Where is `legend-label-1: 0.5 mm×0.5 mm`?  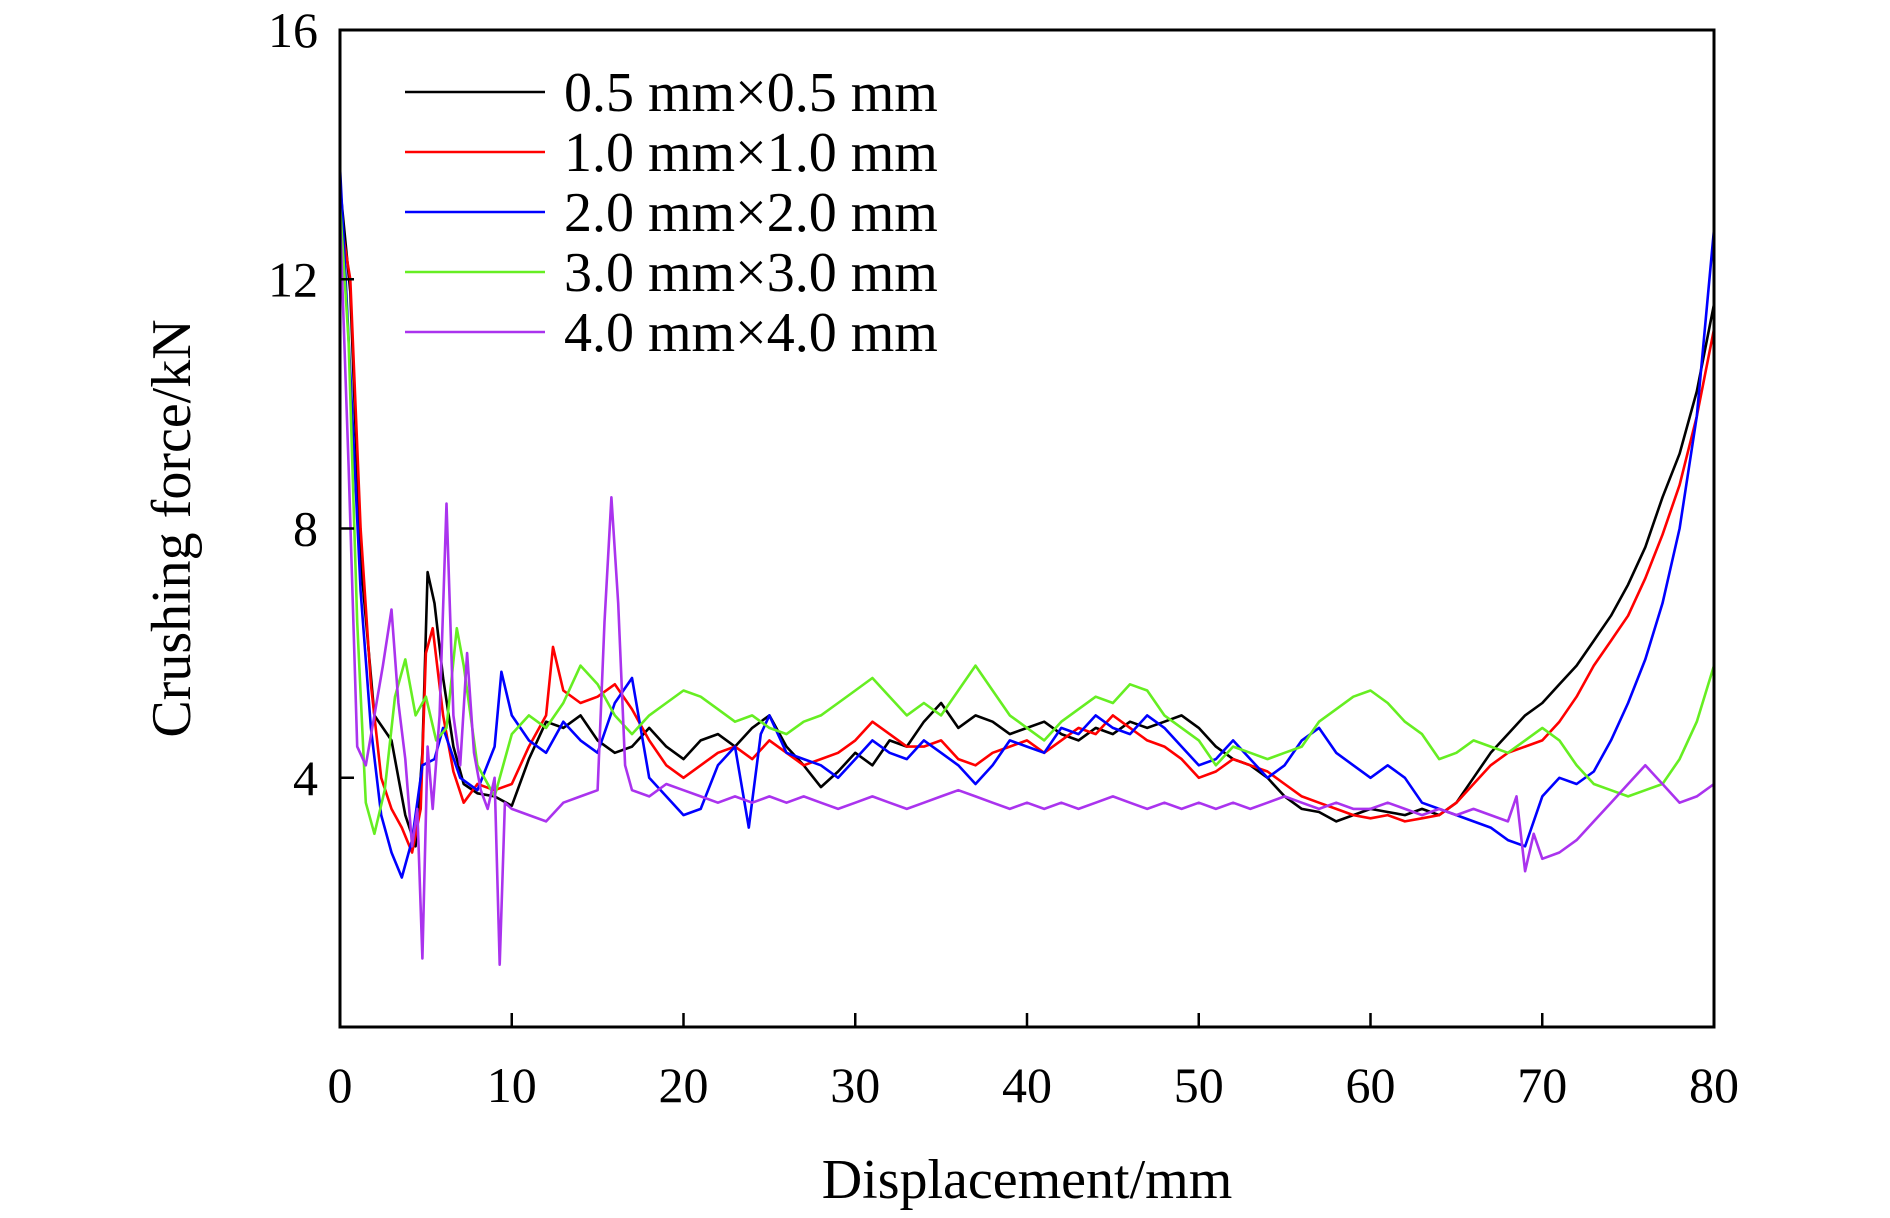 legend-label-1: 0.5 mm×0.5 mm is located at coordinates (751, 93).